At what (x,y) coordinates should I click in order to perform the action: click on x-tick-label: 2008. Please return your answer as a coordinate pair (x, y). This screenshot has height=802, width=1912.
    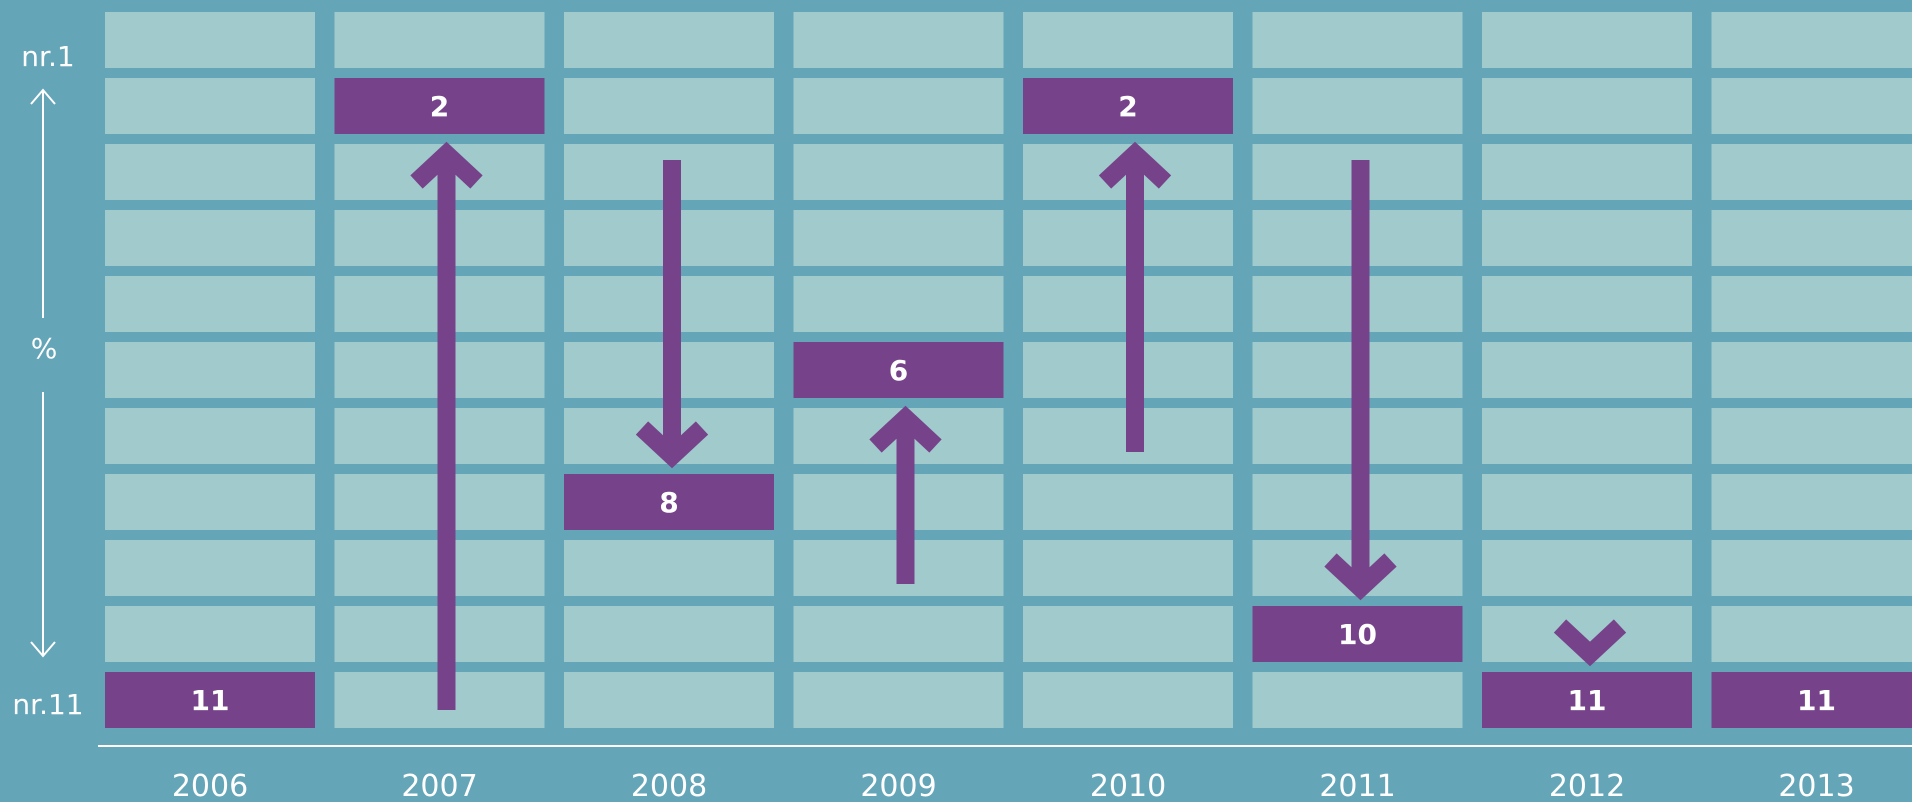
    Looking at the image, I should click on (669, 785).